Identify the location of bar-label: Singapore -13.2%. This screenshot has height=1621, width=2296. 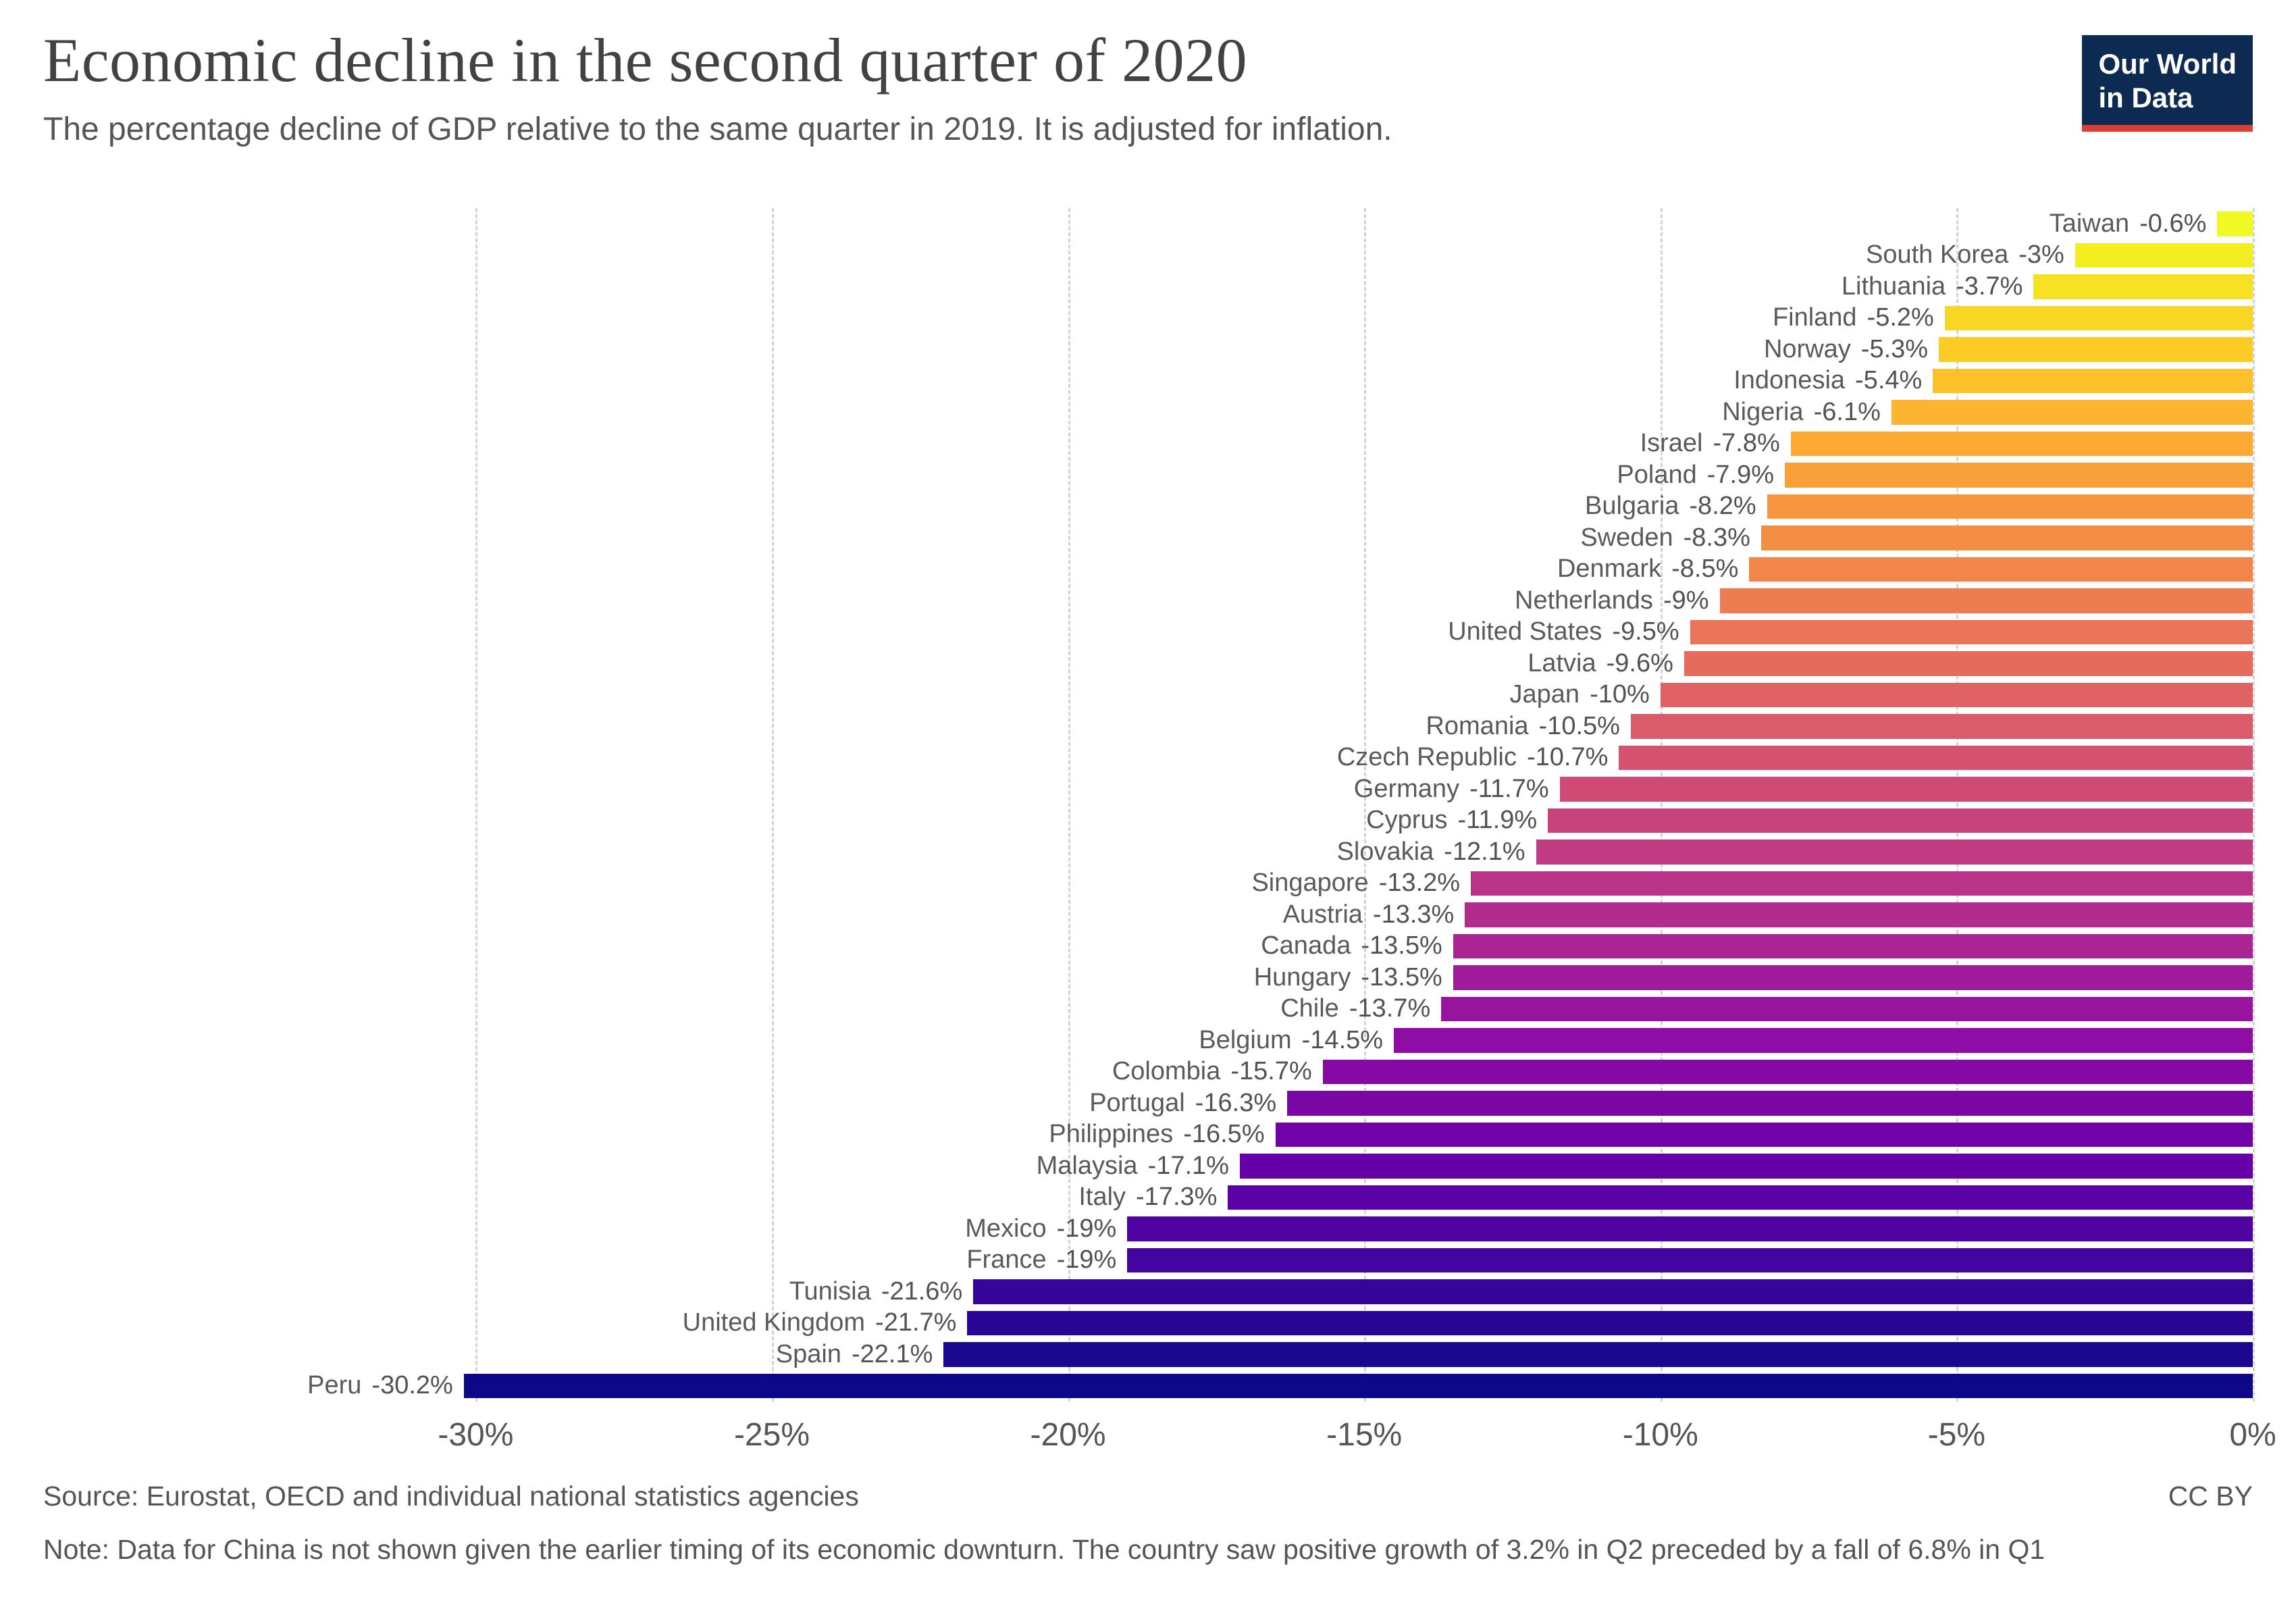
(1356, 884).